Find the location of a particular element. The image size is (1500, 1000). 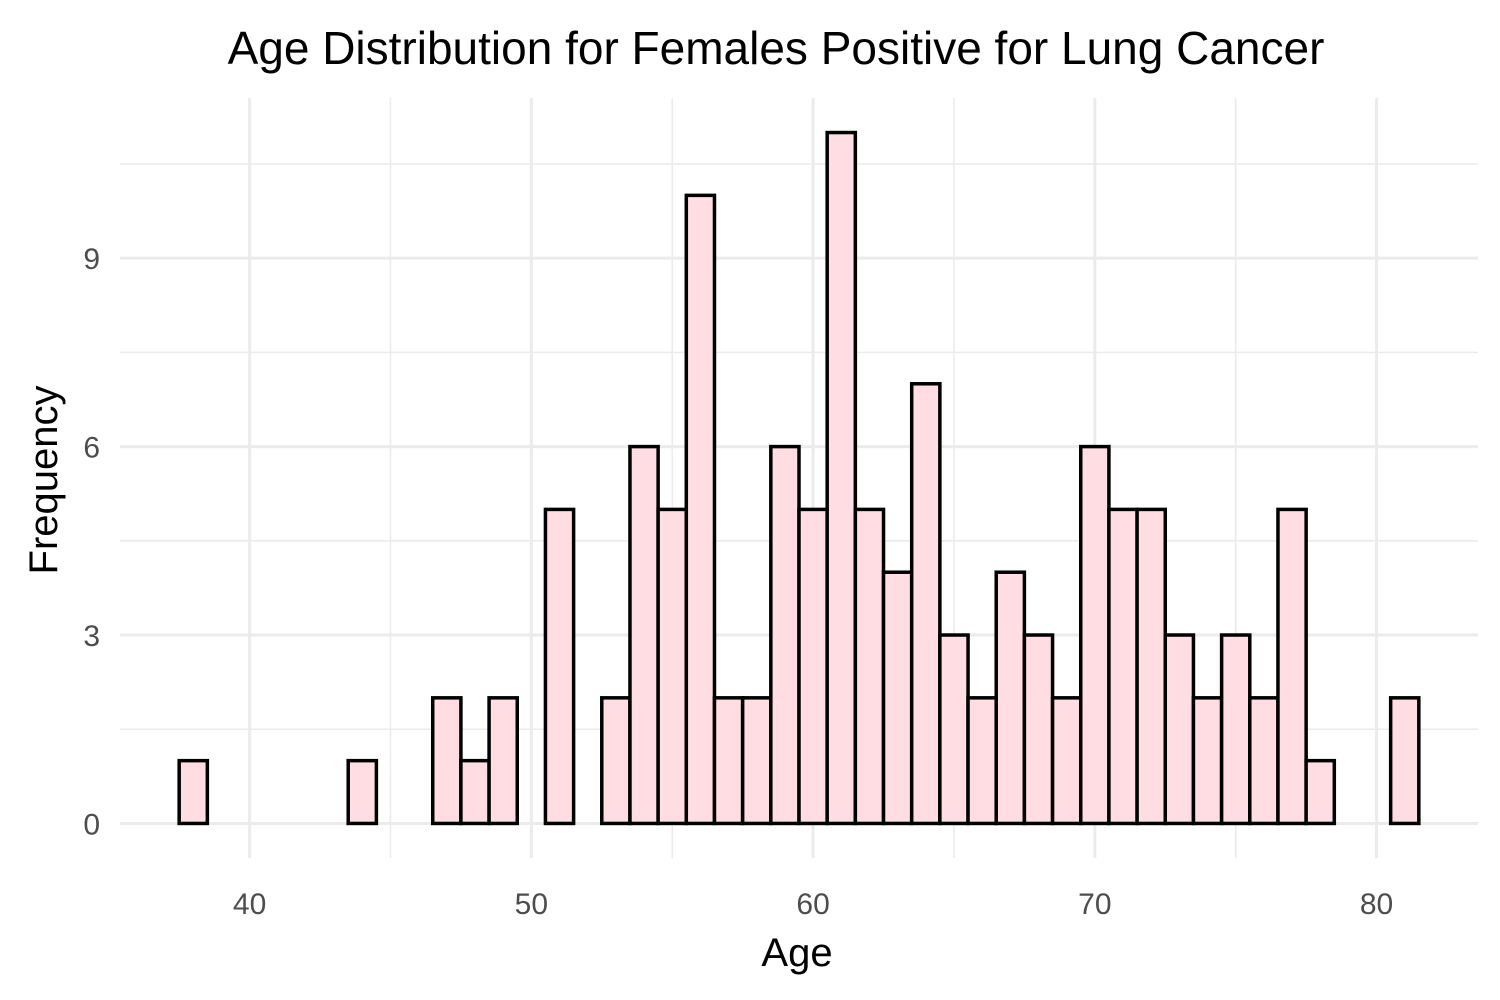

x-axis-title: Age is located at coordinates (796, 953).